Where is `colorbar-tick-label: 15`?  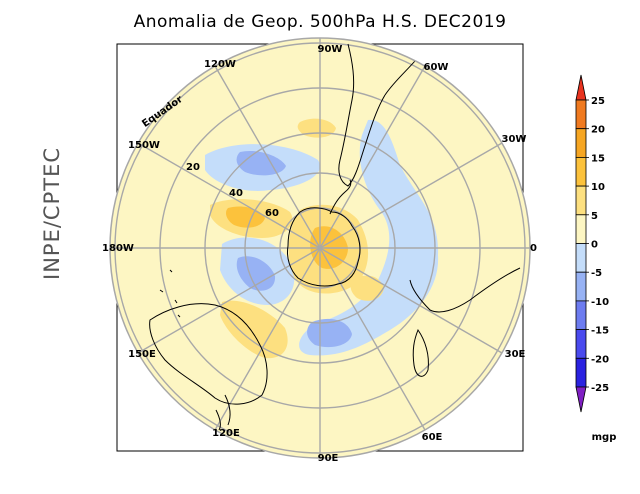 colorbar-tick-label: 15 is located at coordinates (598, 158).